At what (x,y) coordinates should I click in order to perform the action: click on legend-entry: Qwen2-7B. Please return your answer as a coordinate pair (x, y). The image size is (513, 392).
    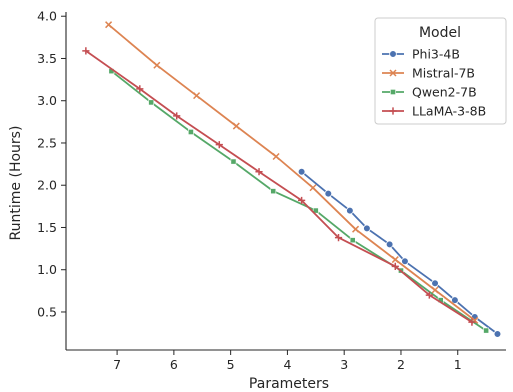
    Looking at the image, I should click on (429, 92).